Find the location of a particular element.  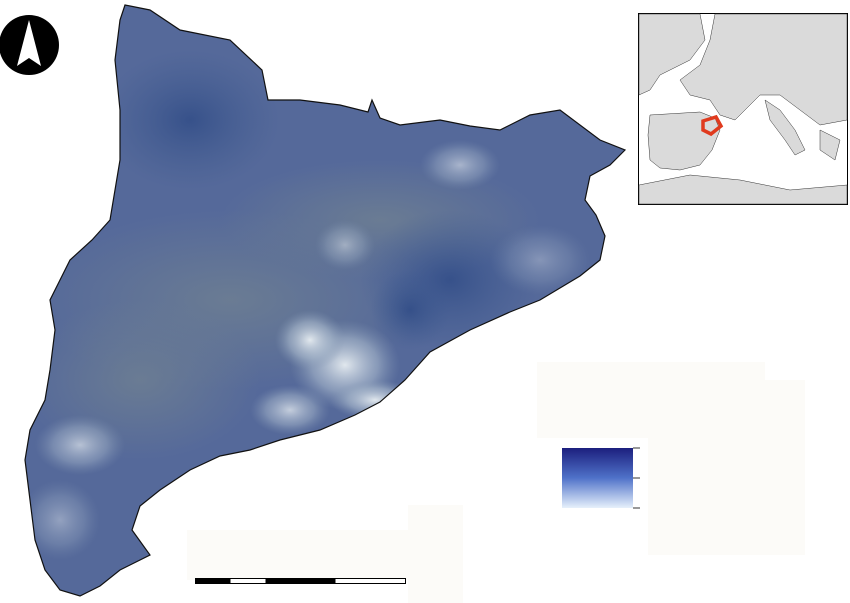

scale-bar is located at coordinates (300, 581).